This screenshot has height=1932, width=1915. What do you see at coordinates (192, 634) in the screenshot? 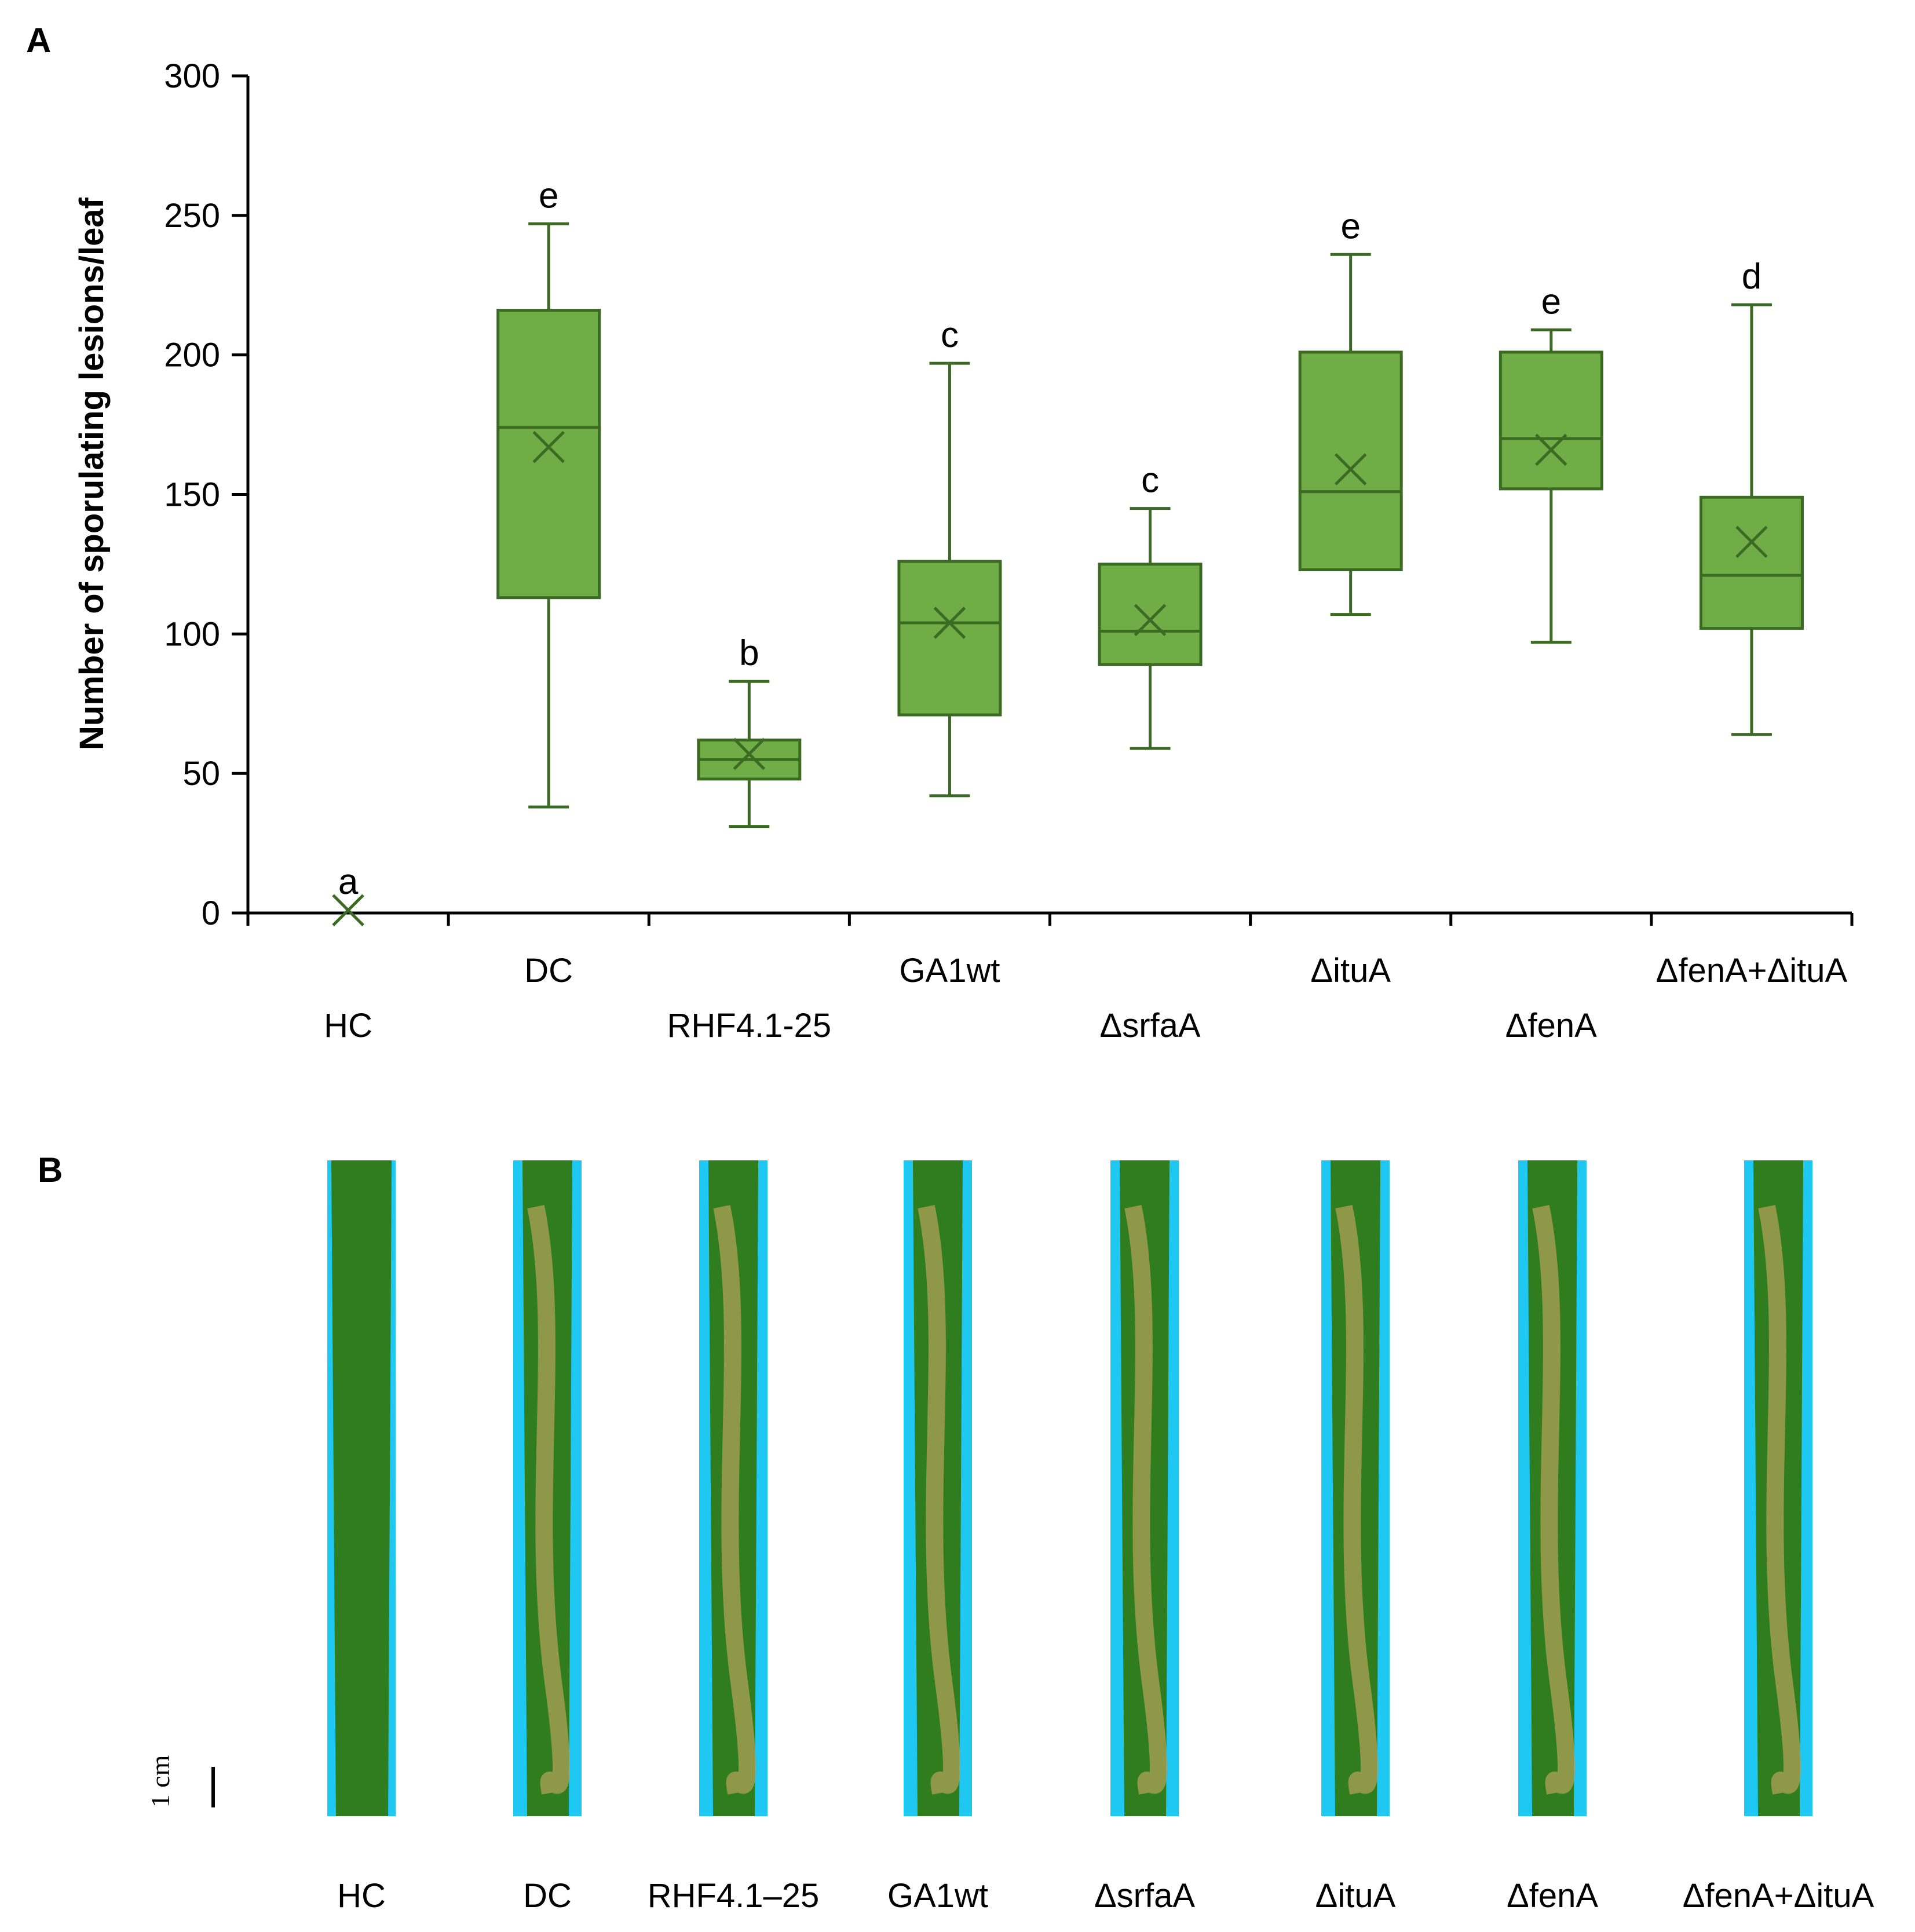
I see `y-tick-label: 100` at bounding box center [192, 634].